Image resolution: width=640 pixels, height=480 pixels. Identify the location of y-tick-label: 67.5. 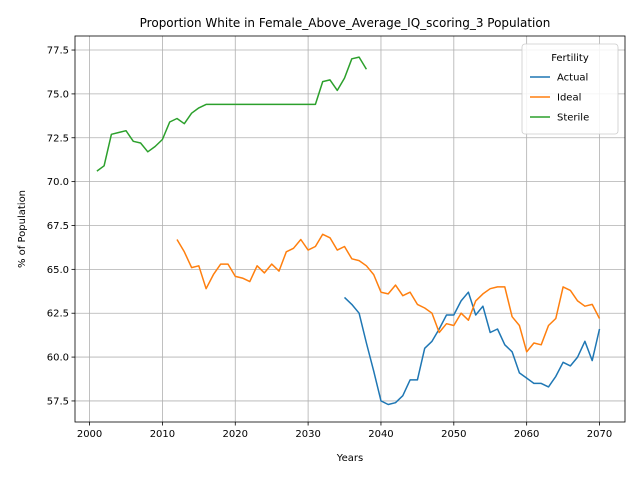
(58, 226).